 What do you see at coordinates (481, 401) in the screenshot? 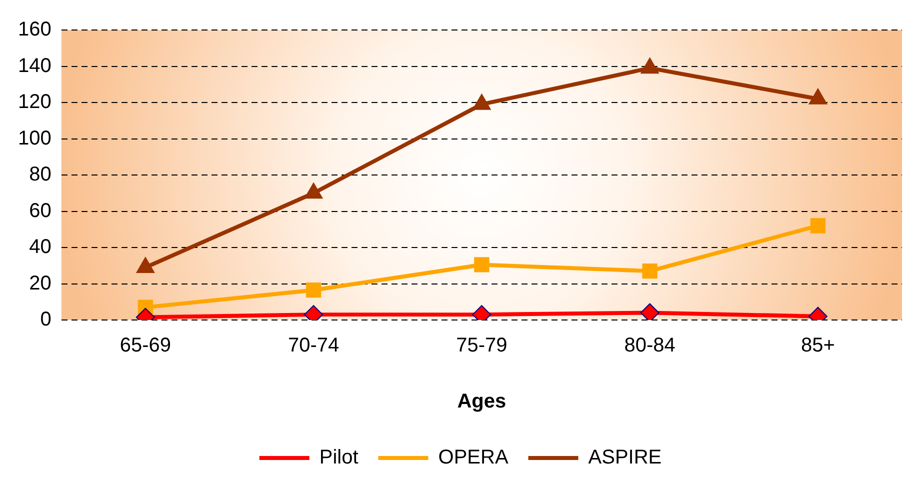
I see `x-axis-title: Ages` at bounding box center [481, 401].